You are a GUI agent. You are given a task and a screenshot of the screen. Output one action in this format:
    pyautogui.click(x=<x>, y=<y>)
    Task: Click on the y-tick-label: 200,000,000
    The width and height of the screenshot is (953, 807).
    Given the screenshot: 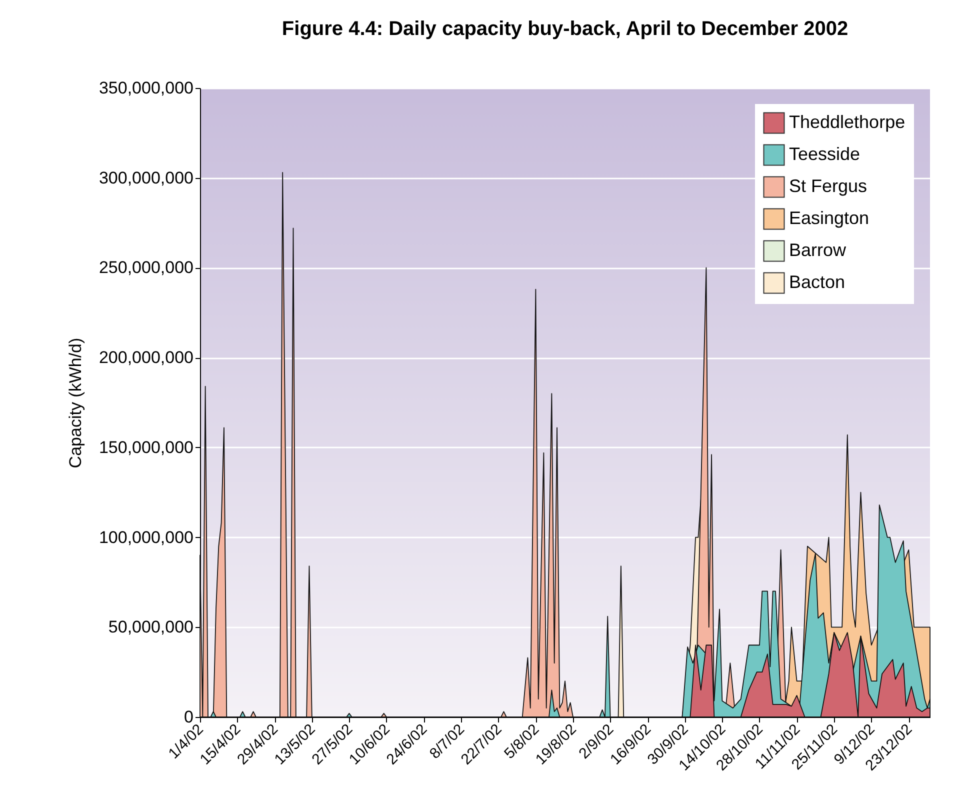 What is the action you would take?
    pyautogui.click(x=146, y=358)
    